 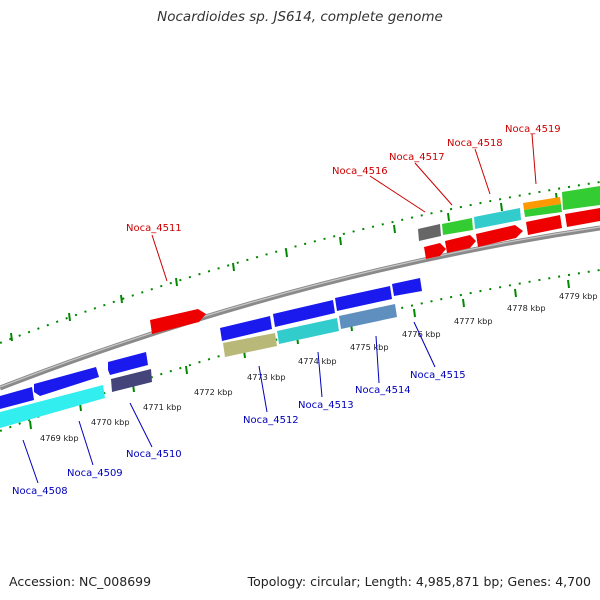 What do you see at coordinates (59, 438) in the screenshot?
I see `tick-label: 4769 kbp` at bounding box center [59, 438].